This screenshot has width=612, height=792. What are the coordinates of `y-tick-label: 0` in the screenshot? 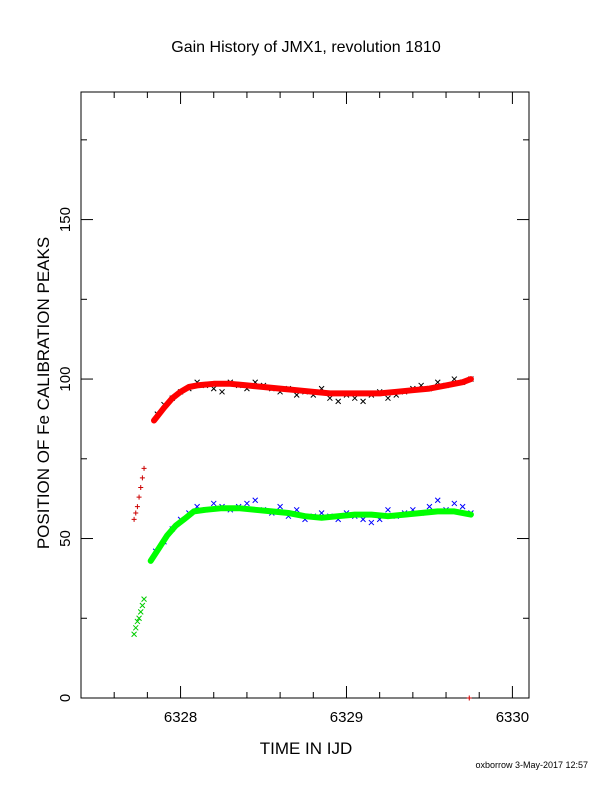 It's located at (65, 698).